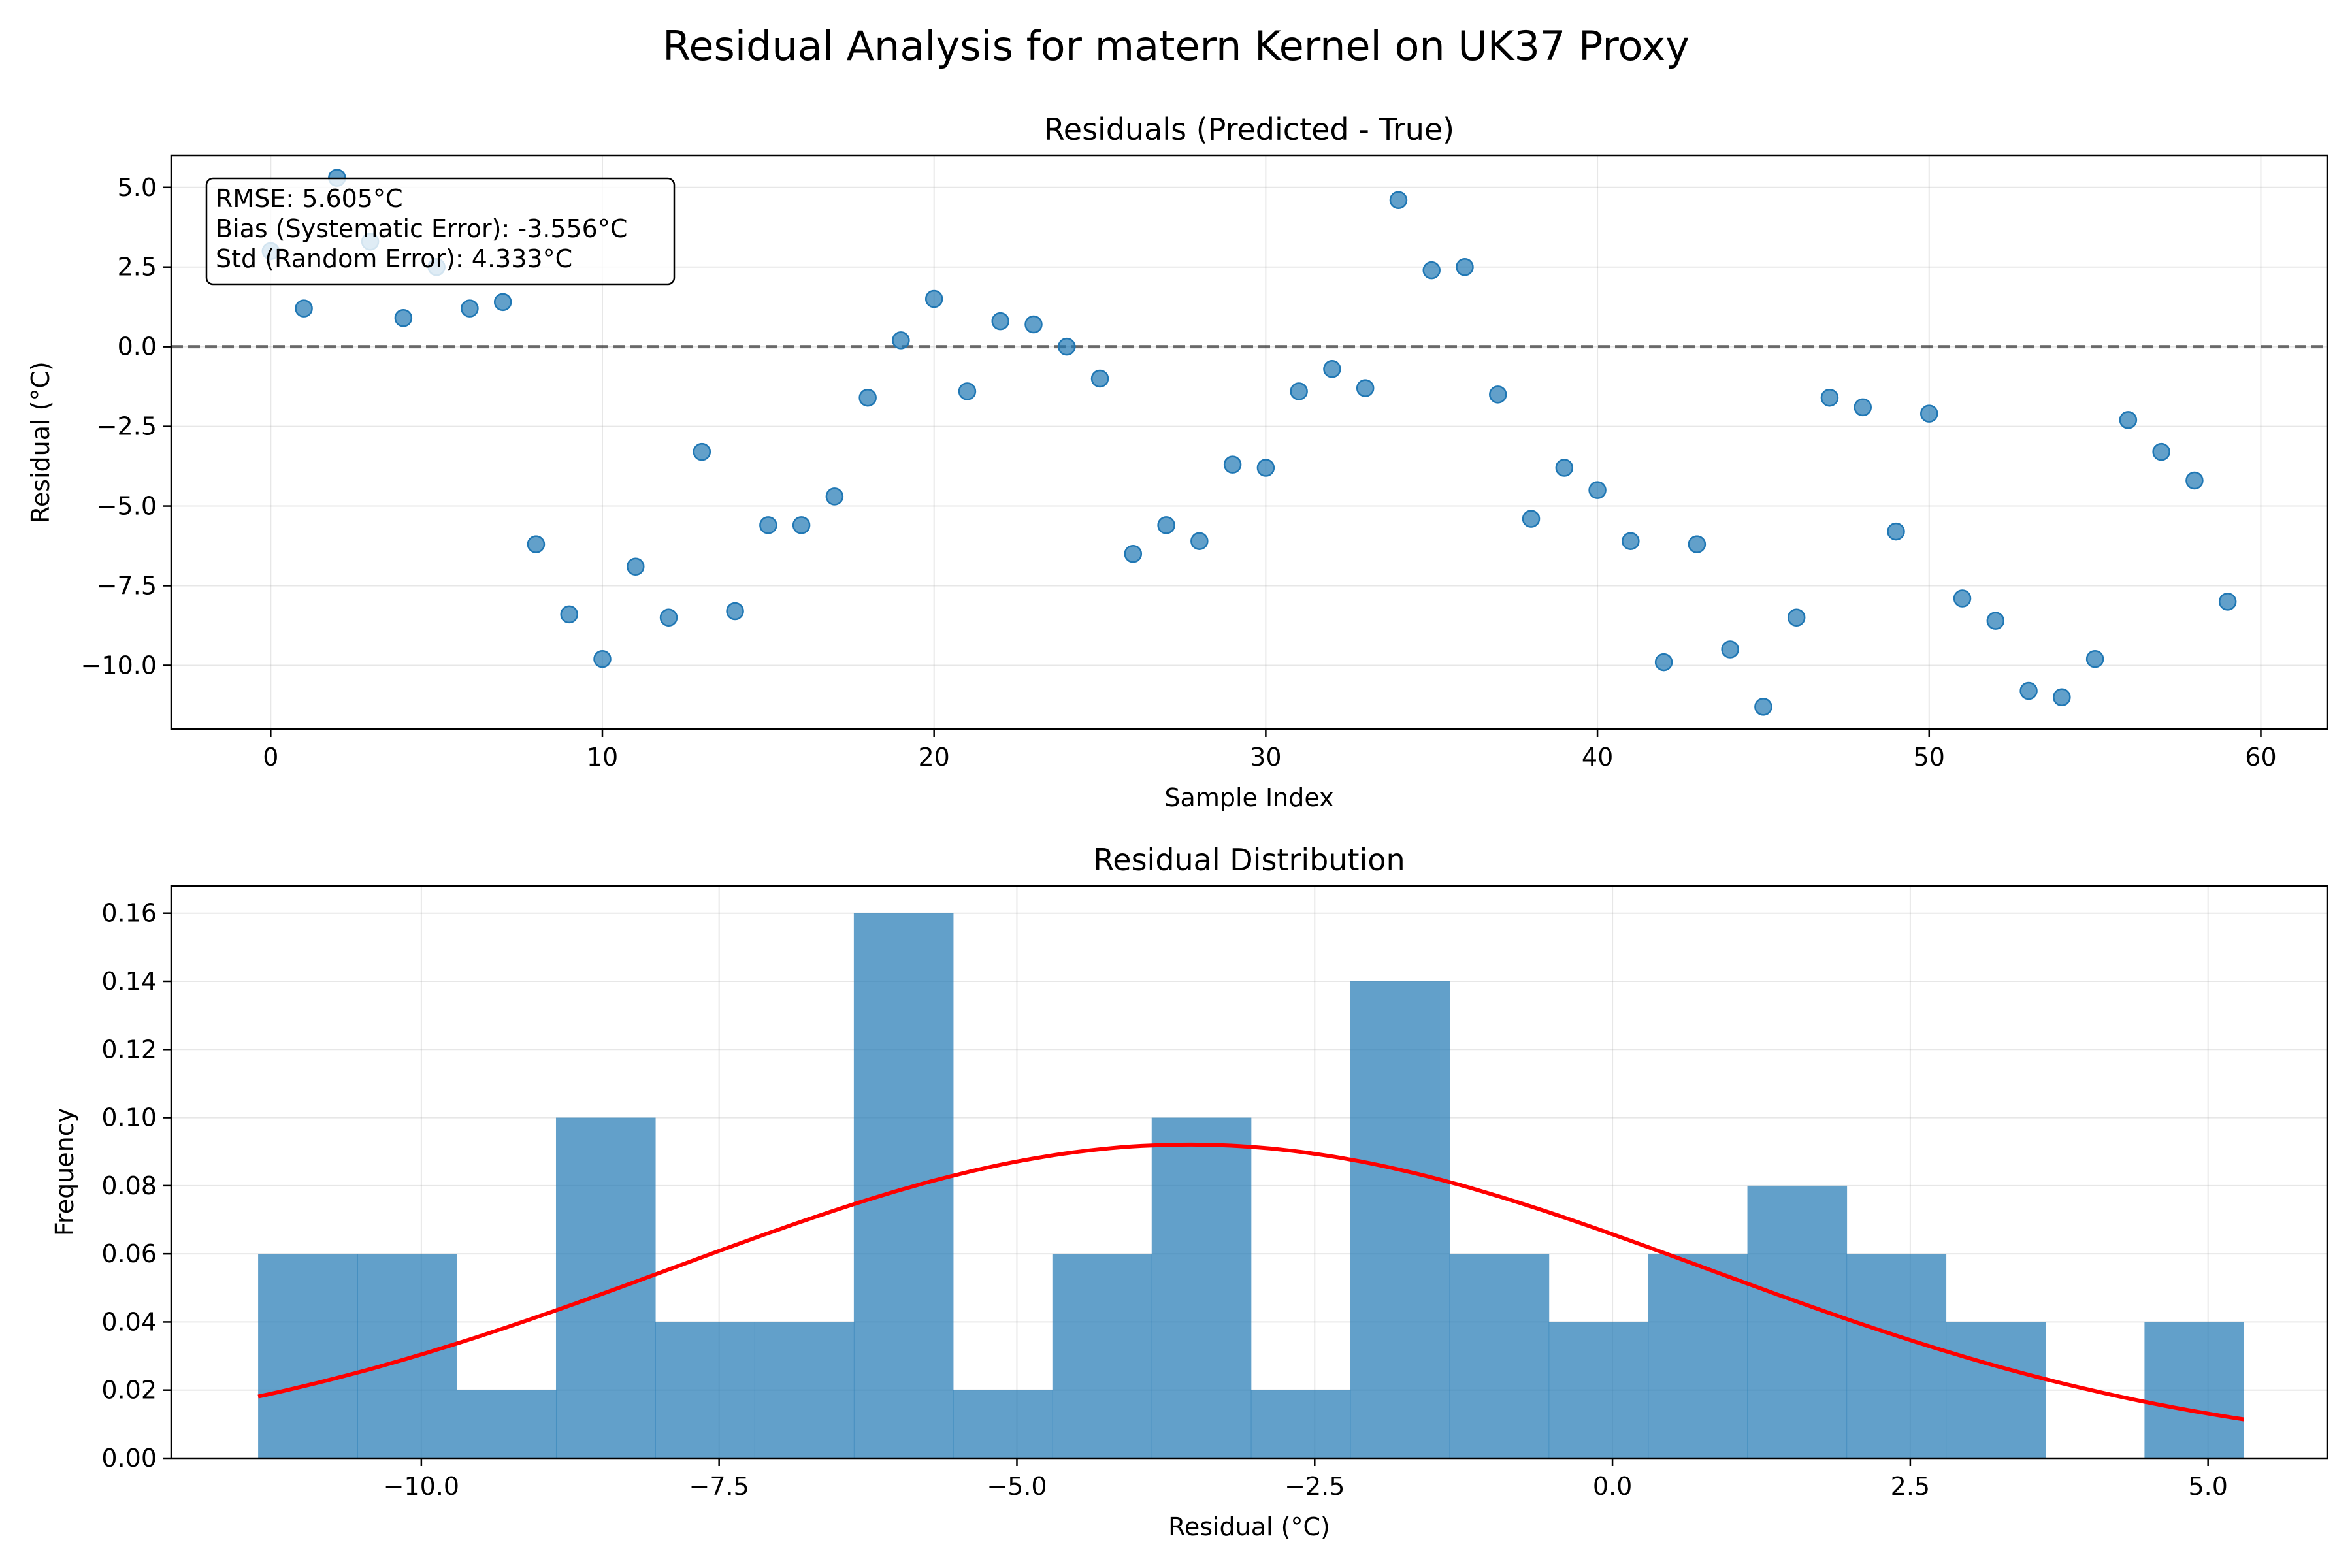 This screenshot has height=1568, width=2352. Describe the element at coordinates (127, 426) in the screenshot. I see `scatter-y-tick-label: −2.5` at that location.